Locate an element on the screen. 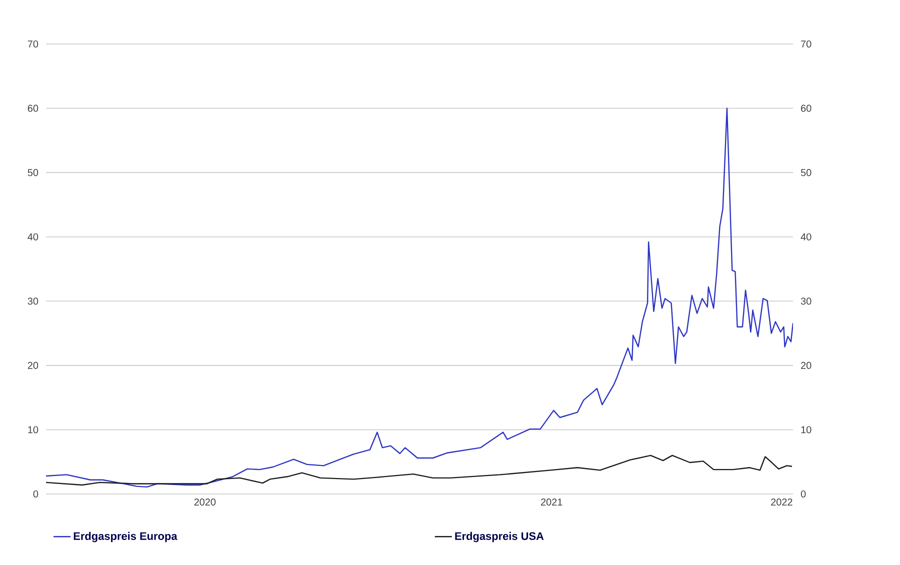  y-tick-label: 30 is located at coordinates (33, 301).